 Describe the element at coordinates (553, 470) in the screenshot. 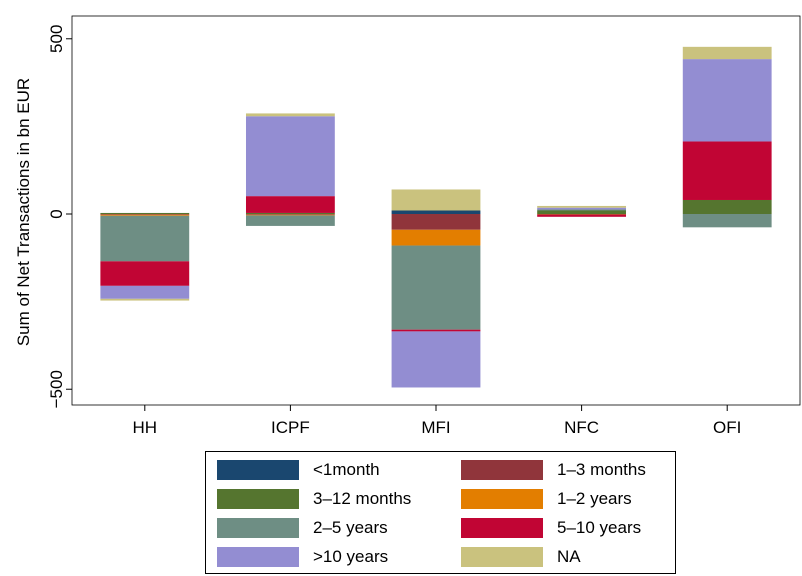

I see `legend-item: 1–3 months` at that location.